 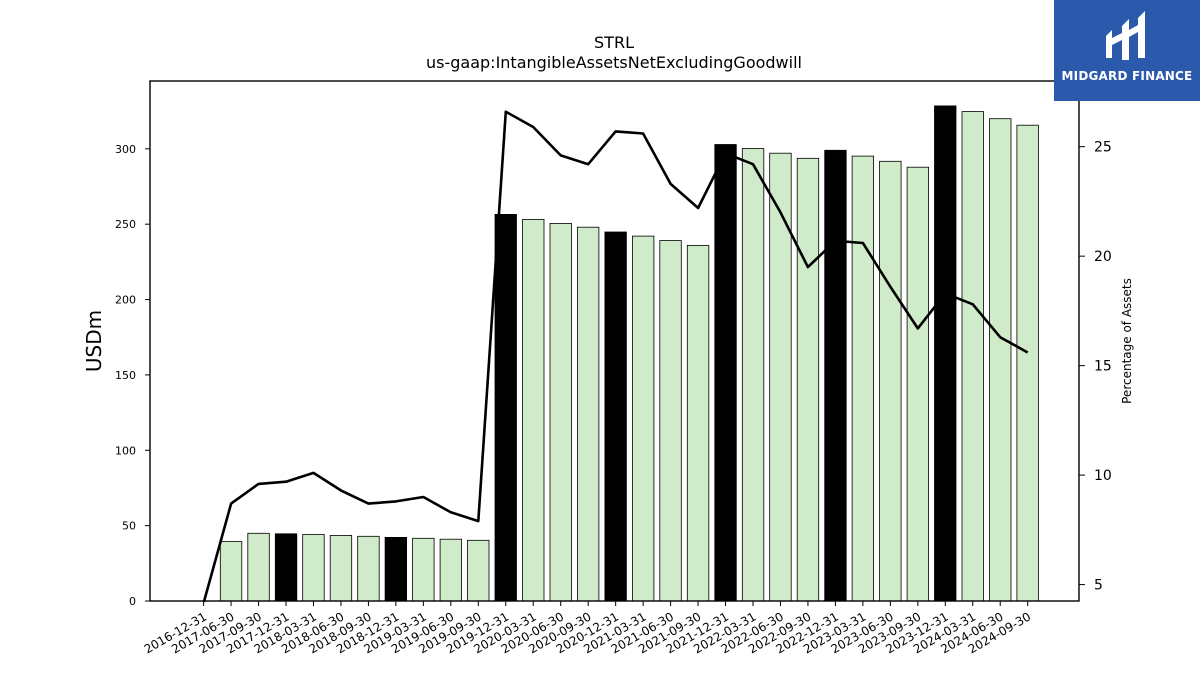 What do you see at coordinates (1103, 476) in the screenshot?
I see `y2-tick-label: 10` at bounding box center [1103, 476].